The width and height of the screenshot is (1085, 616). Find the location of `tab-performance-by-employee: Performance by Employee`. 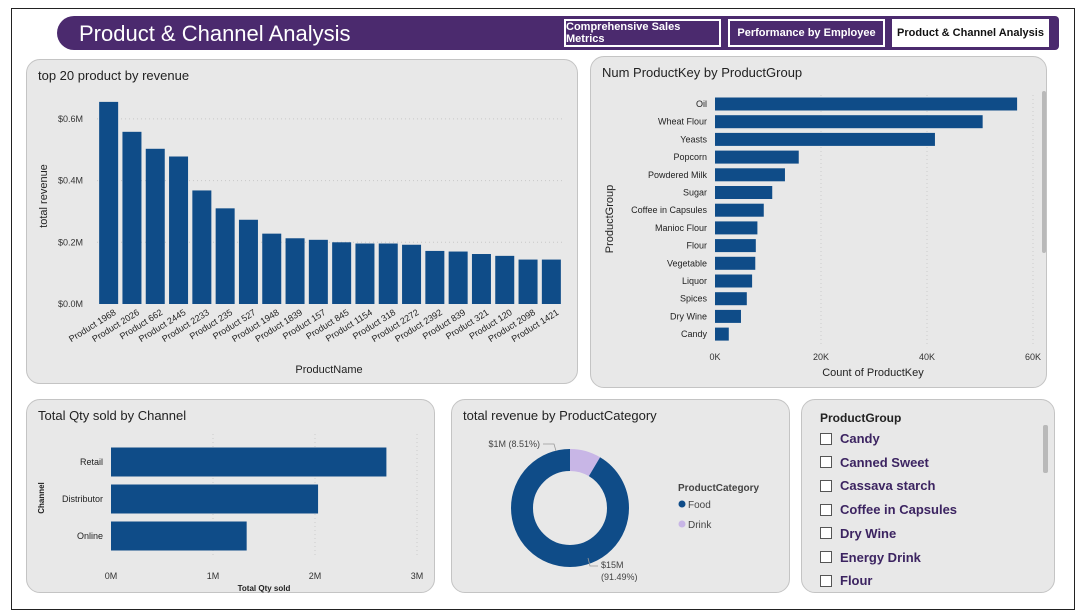

tab-performance-by-employee: Performance by Employee is located at coordinates (806, 33).